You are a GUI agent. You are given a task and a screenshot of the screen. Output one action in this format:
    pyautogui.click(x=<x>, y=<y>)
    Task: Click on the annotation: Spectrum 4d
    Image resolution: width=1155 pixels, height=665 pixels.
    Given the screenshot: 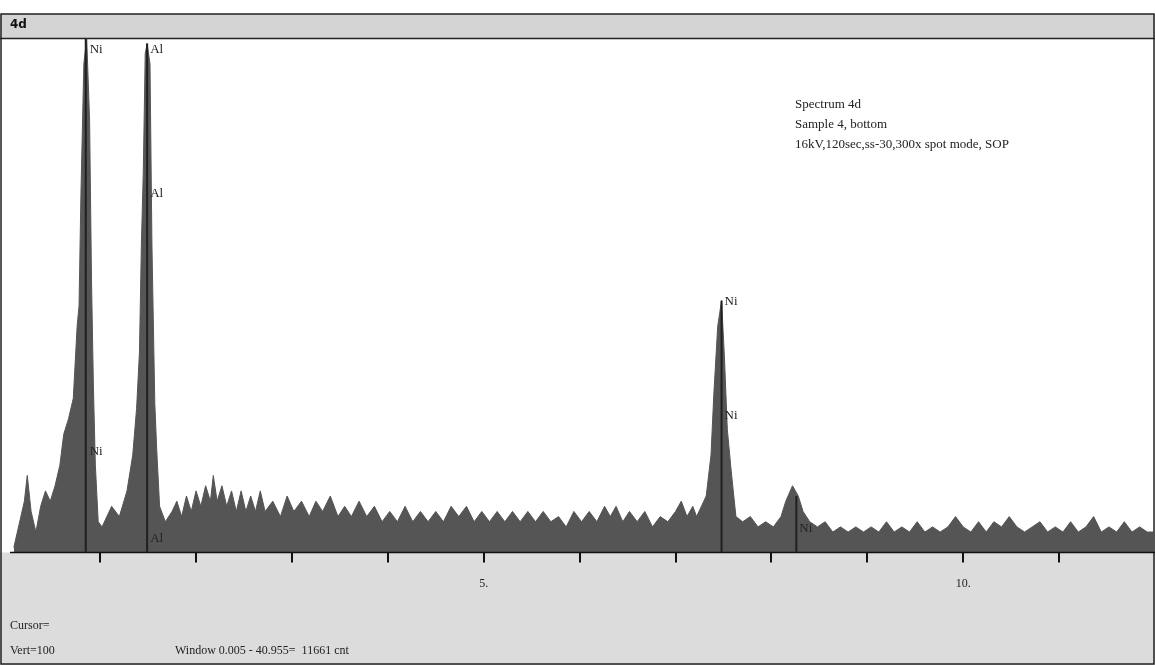 What is the action you would take?
    pyautogui.click(x=828, y=103)
    